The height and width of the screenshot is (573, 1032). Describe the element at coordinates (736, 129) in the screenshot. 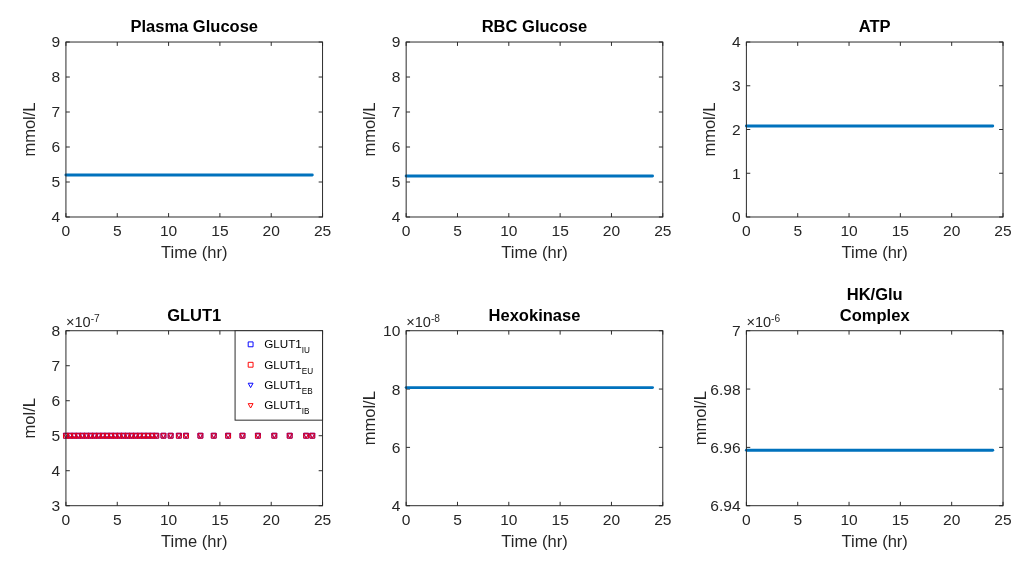

I see `y-tick-label: 2` at that location.